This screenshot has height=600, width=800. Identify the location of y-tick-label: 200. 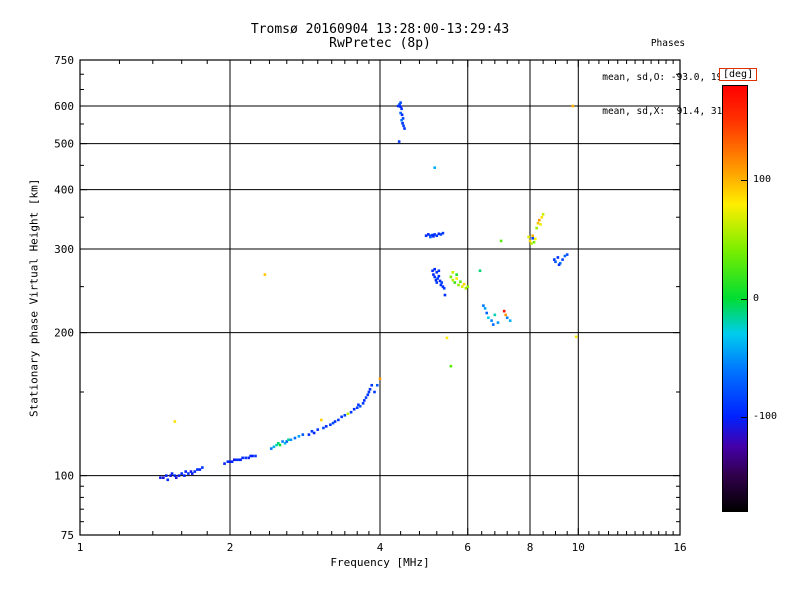
(64, 333).